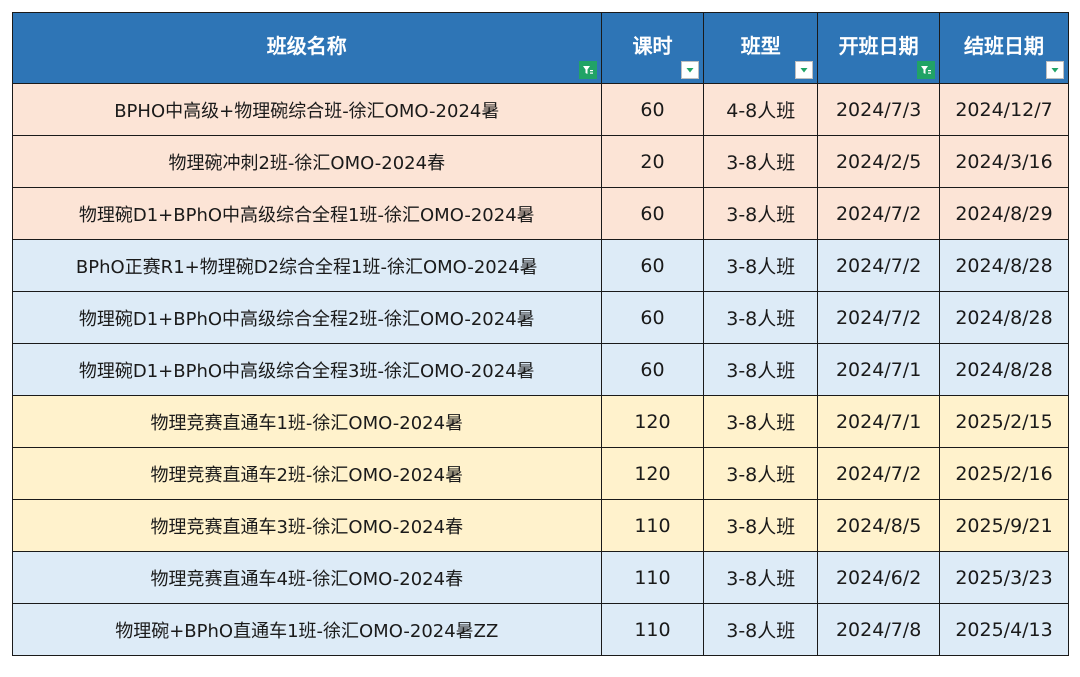 Image resolution: width=1080 pixels, height=677 pixels. What do you see at coordinates (307, 161) in the screenshot?
I see `class-name-cell: 物理碗冲刺2班-徐汇OMO-2024春` at bounding box center [307, 161].